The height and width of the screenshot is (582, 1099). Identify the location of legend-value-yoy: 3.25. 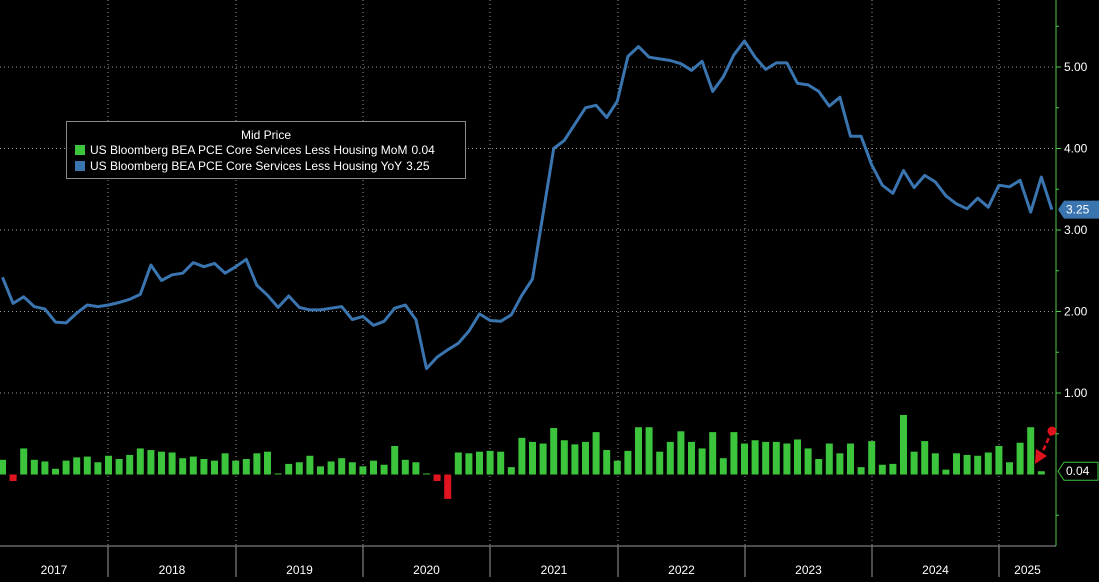
(418, 166).